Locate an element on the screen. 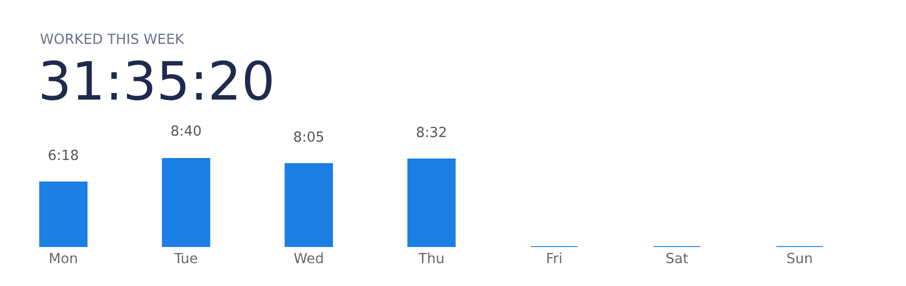 This screenshot has height=286, width=906. x-tick-label: Sun is located at coordinates (799, 258).